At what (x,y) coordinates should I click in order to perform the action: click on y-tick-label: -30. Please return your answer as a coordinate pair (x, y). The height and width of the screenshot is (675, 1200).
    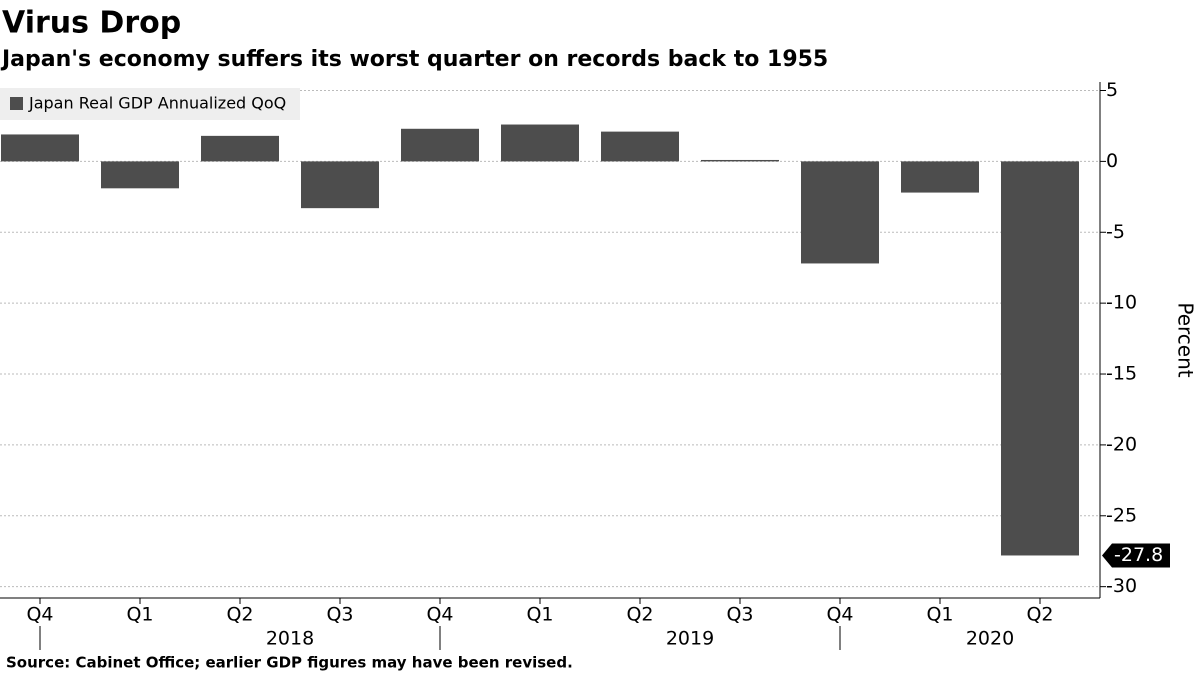
    Looking at the image, I should click on (1121, 586).